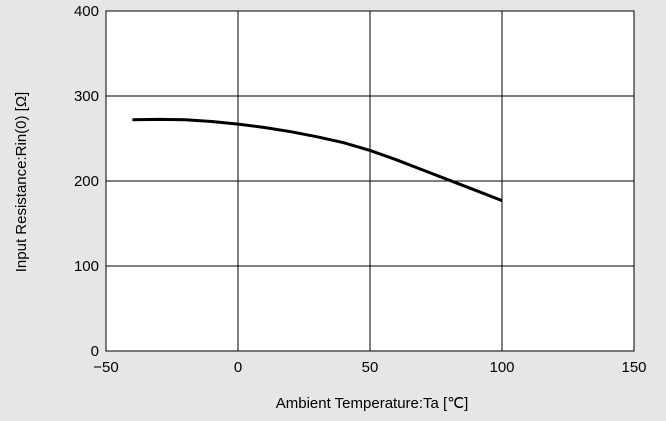  I want to click on x-tick-label: 0, so click(238, 367).